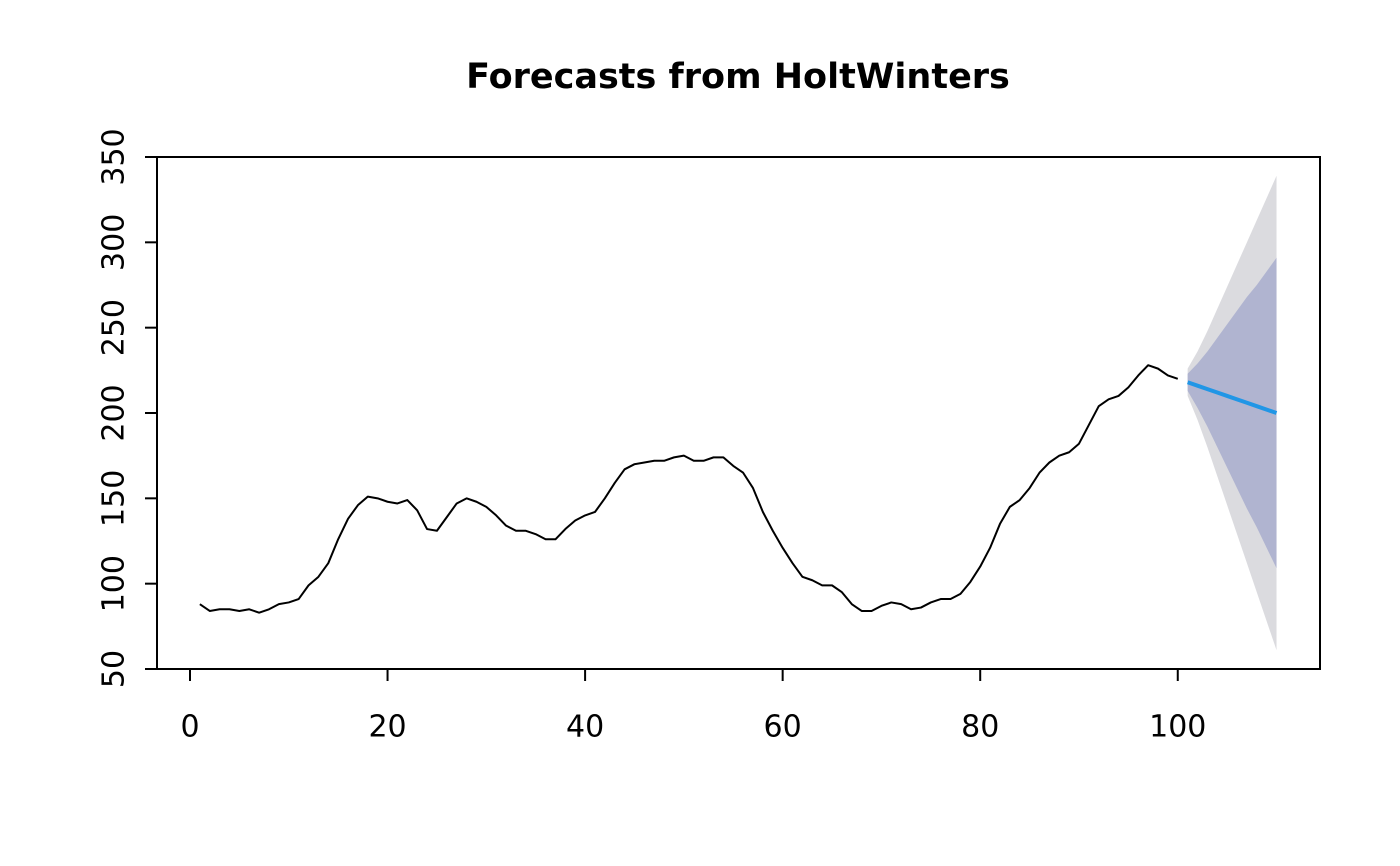  I want to click on x-tick-label: 0, so click(189, 727).